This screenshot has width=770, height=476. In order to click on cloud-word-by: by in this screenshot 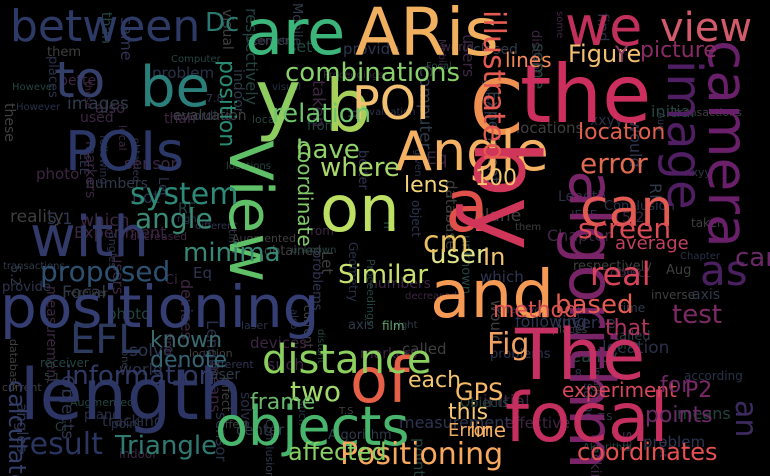, I will do `click(505, 195)`.